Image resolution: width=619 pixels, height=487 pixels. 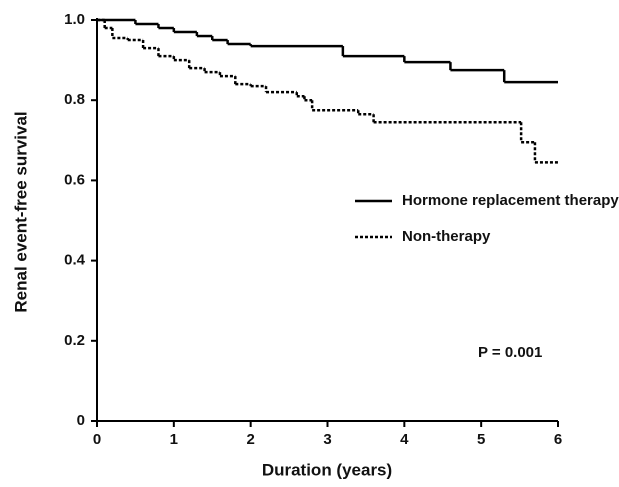 What do you see at coordinates (174, 439) in the screenshot?
I see `x-tick-label: 1` at bounding box center [174, 439].